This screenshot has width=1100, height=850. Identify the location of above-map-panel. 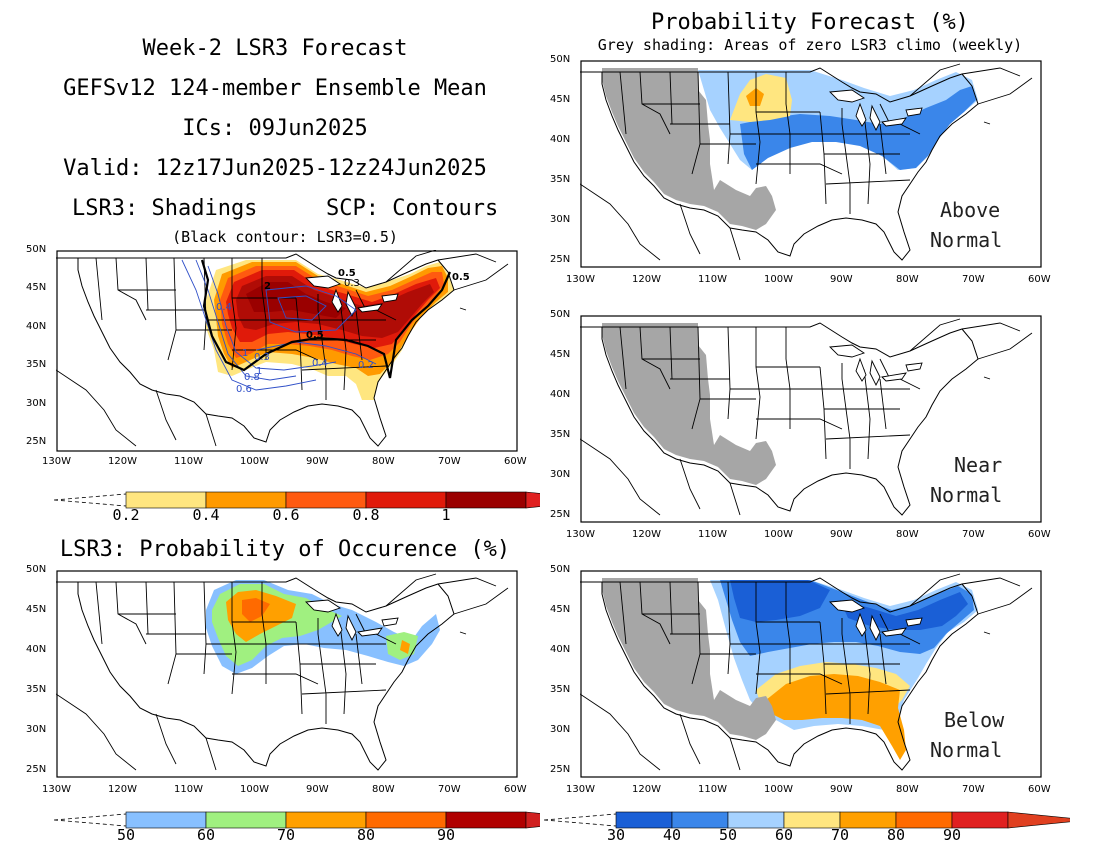
(810, 167).